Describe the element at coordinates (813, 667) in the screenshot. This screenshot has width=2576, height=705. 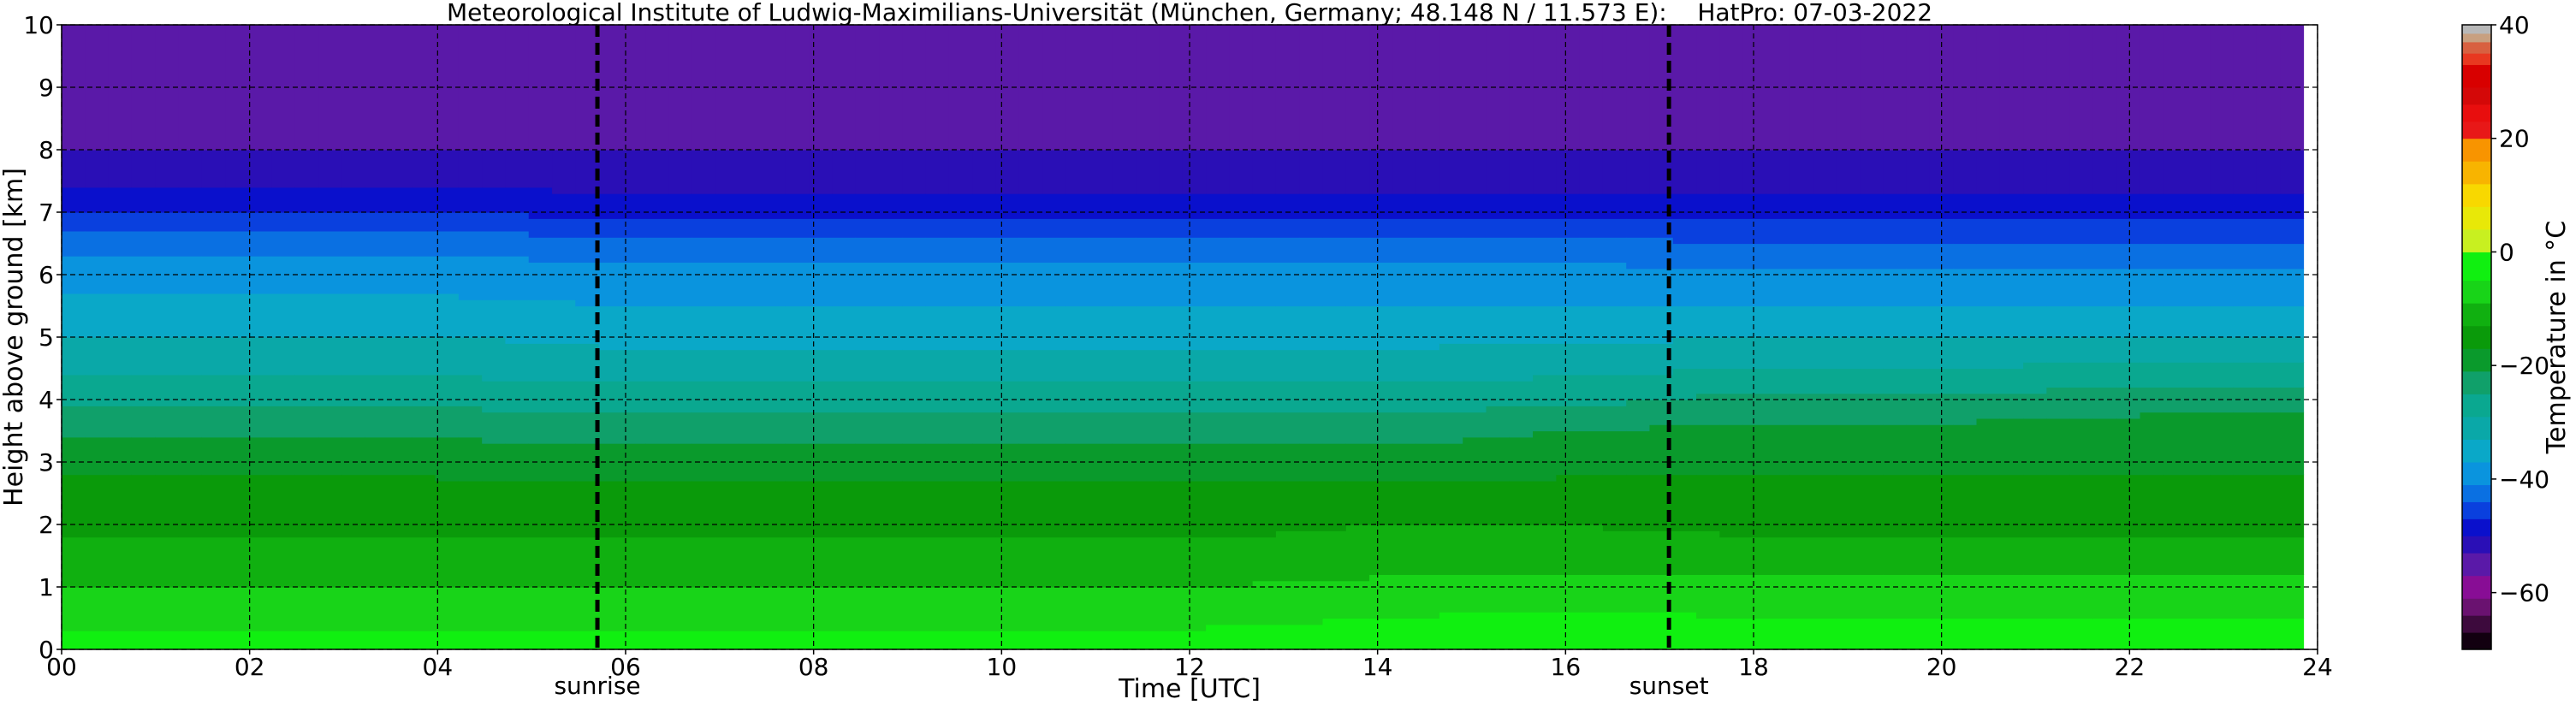
I see `x-tick-label: 08` at that location.